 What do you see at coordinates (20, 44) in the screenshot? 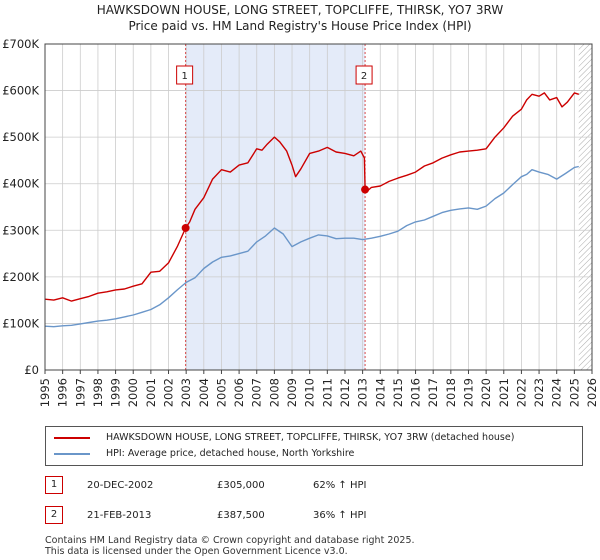
I see `y-tick-label: £700K` at bounding box center [20, 44].